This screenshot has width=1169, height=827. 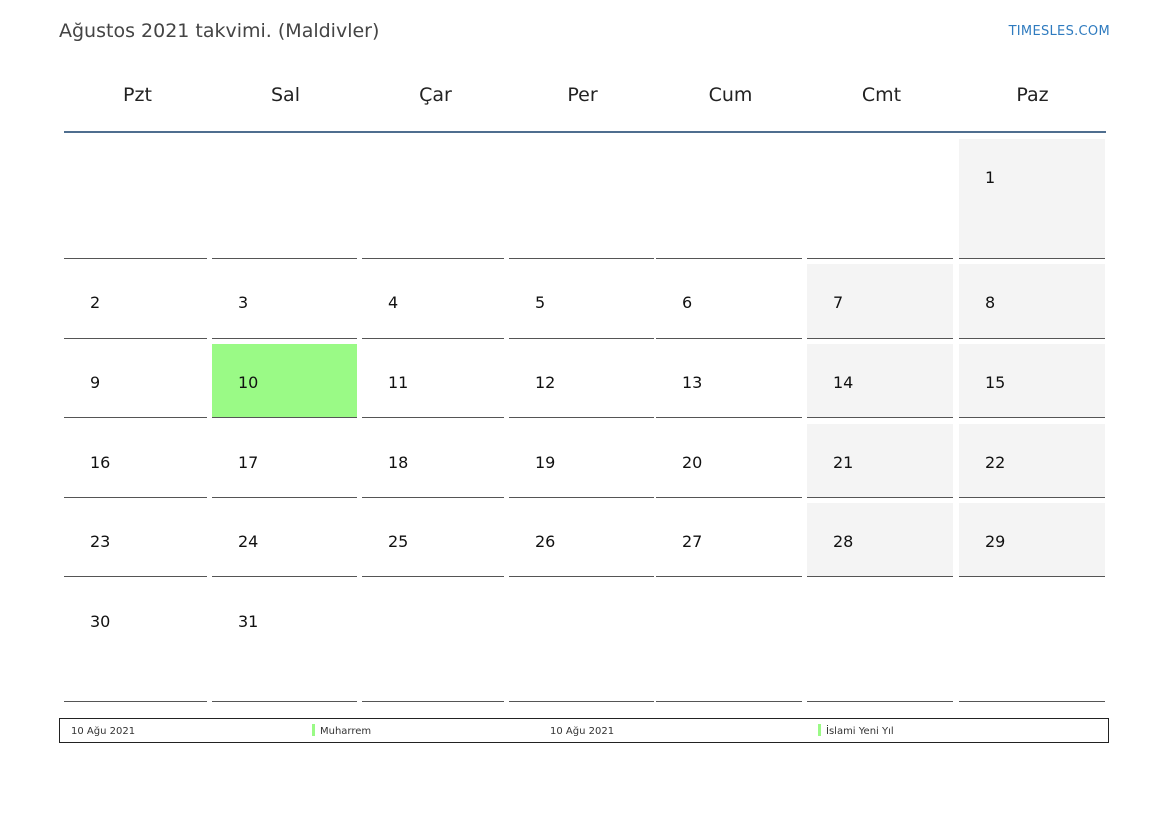 I want to click on day-cell: 25, so click(x=433, y=540).